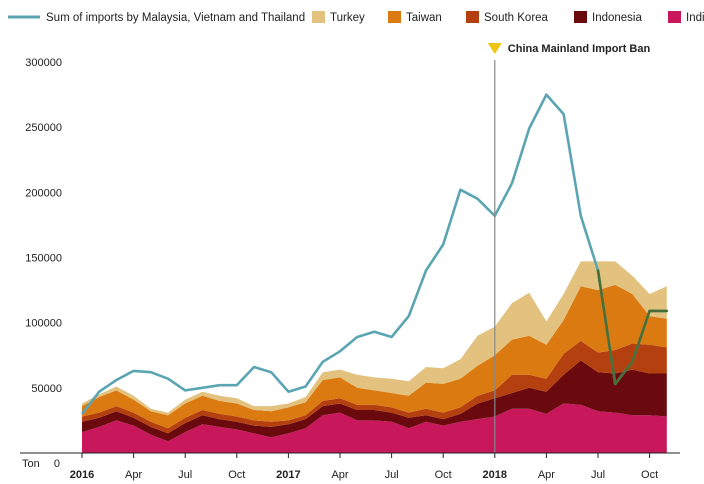 The width and height of the screenshot is (704, 484). Describe the element at coordinates (46, 389) in the screenshot. I see `y-tick-label: 50000` at that location.